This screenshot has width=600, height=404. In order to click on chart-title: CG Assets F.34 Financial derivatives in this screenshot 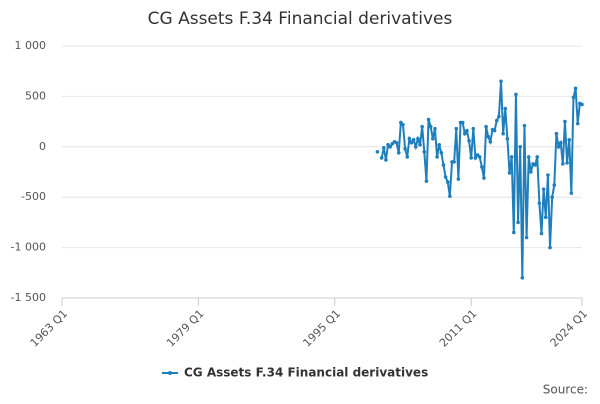, I will do `click(300, 19)`.